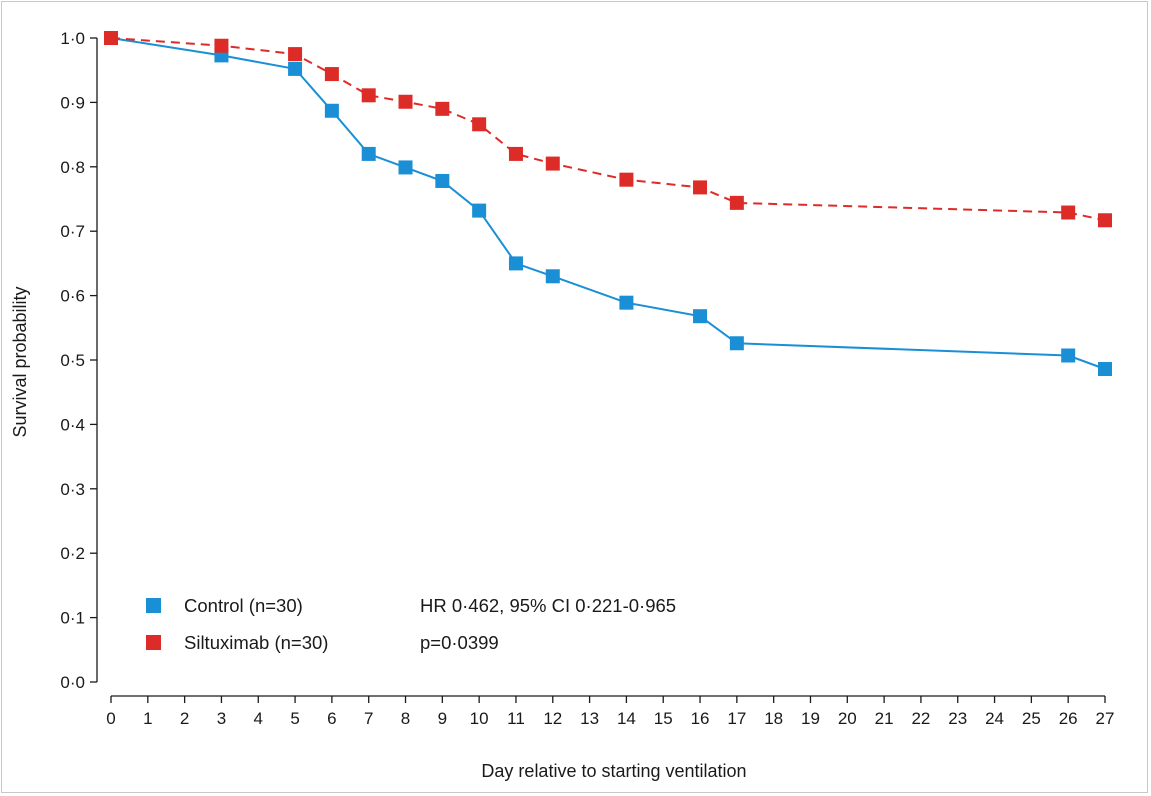  Describe the element at coordinates (237, 624) in the screenshot. I see `legend: Control (n=30) Siltuximab (n=30)` at that location.